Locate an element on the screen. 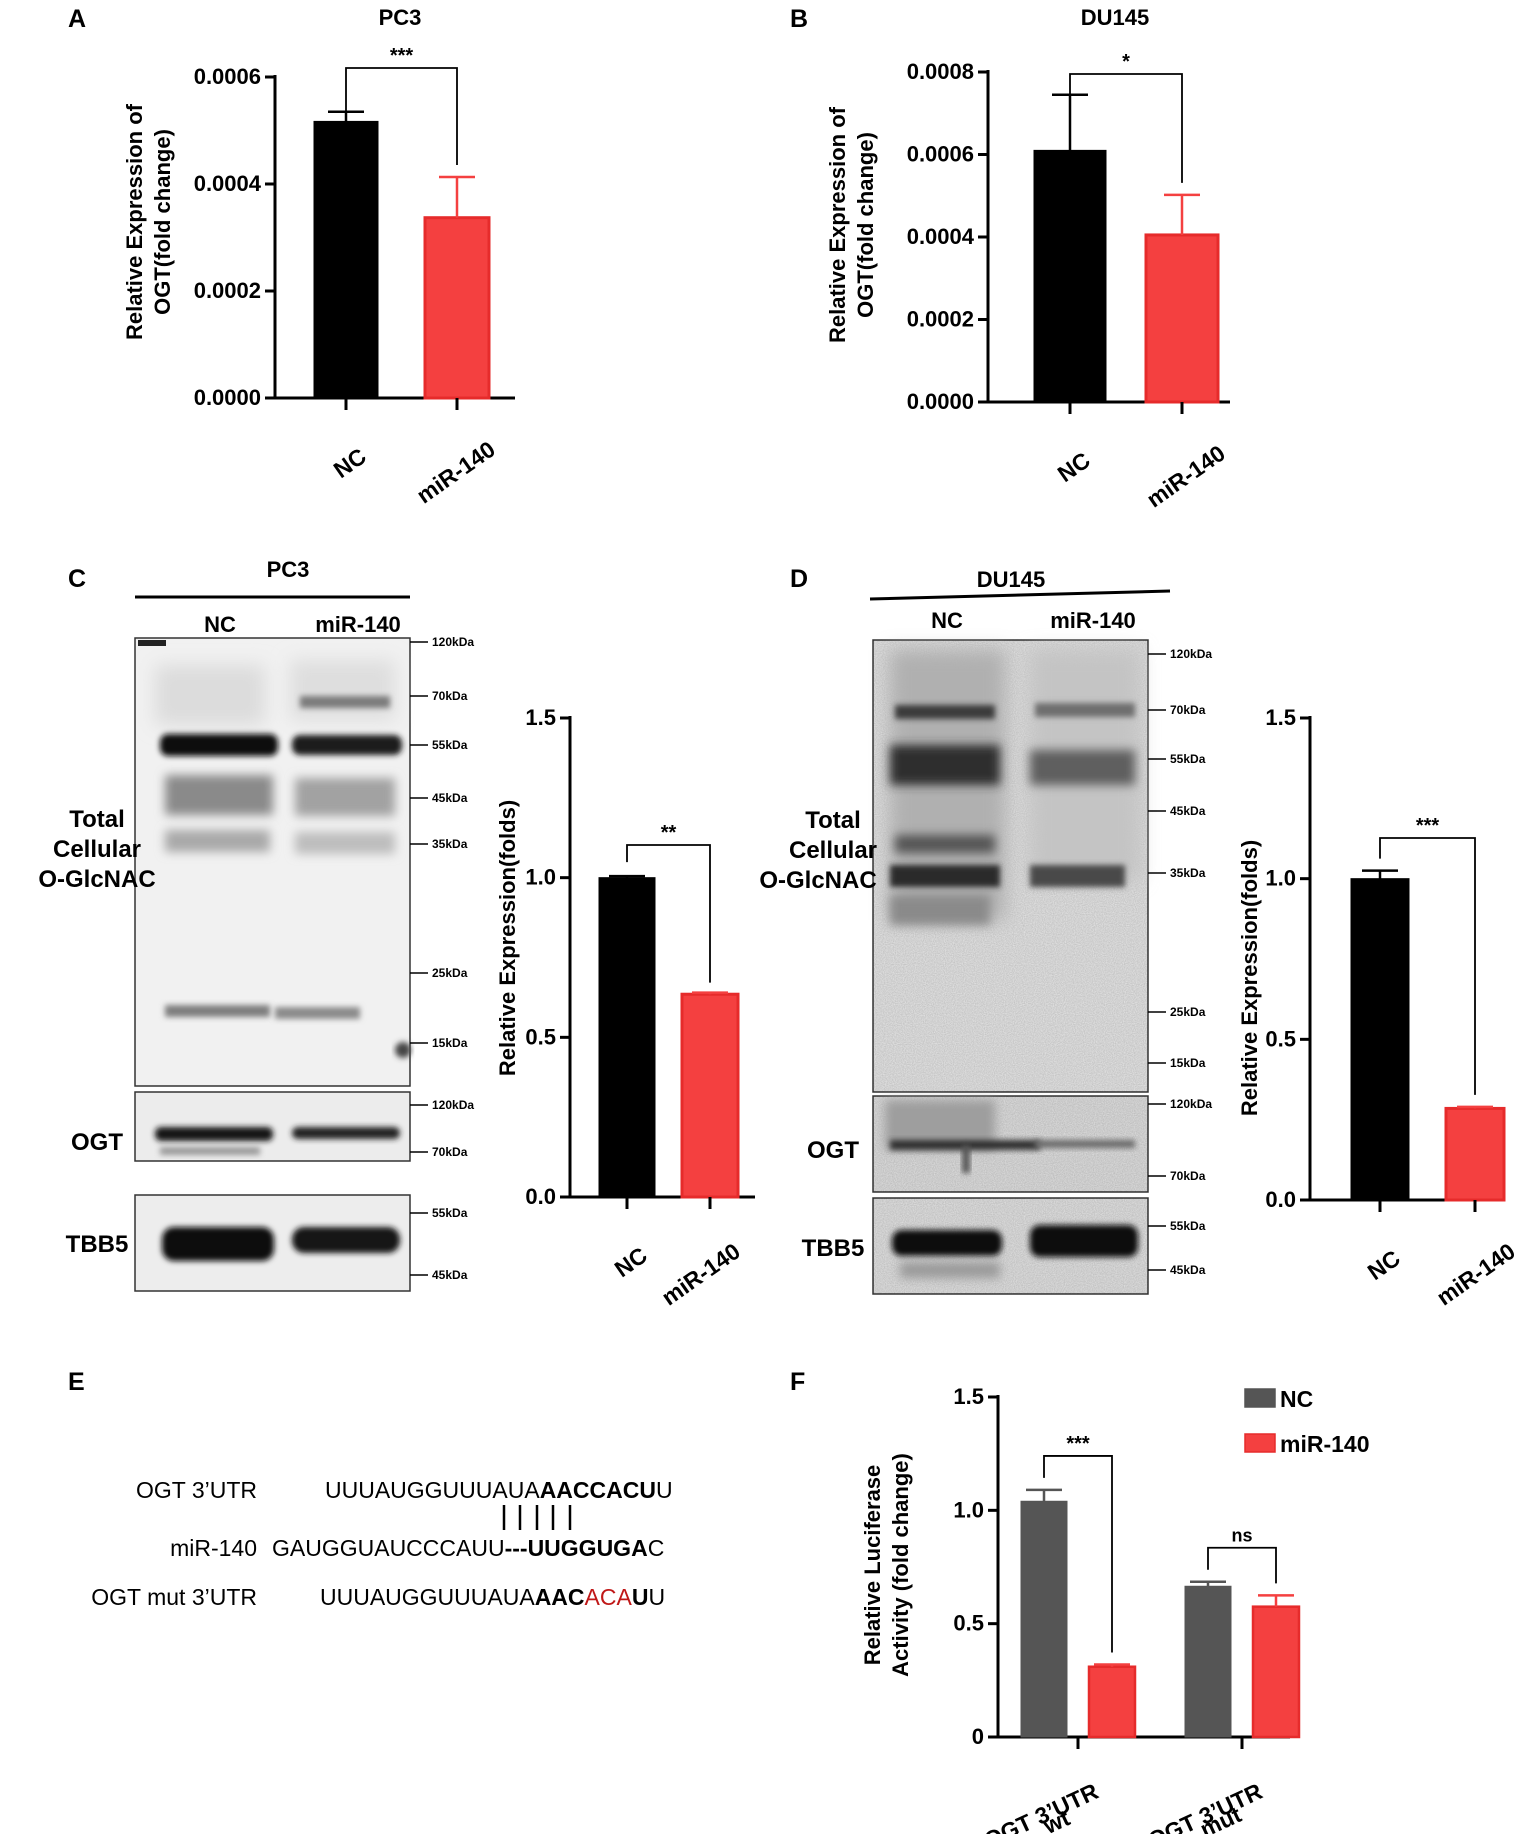 This screenshot has height=1834, width=1535. blot-c-label-line3: O-GlcNAC is located at coordinates (96, 879).